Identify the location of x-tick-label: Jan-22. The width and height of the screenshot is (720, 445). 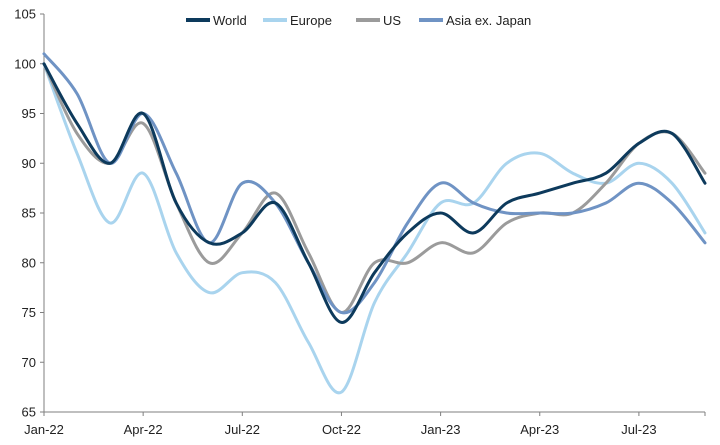
(44, 429).